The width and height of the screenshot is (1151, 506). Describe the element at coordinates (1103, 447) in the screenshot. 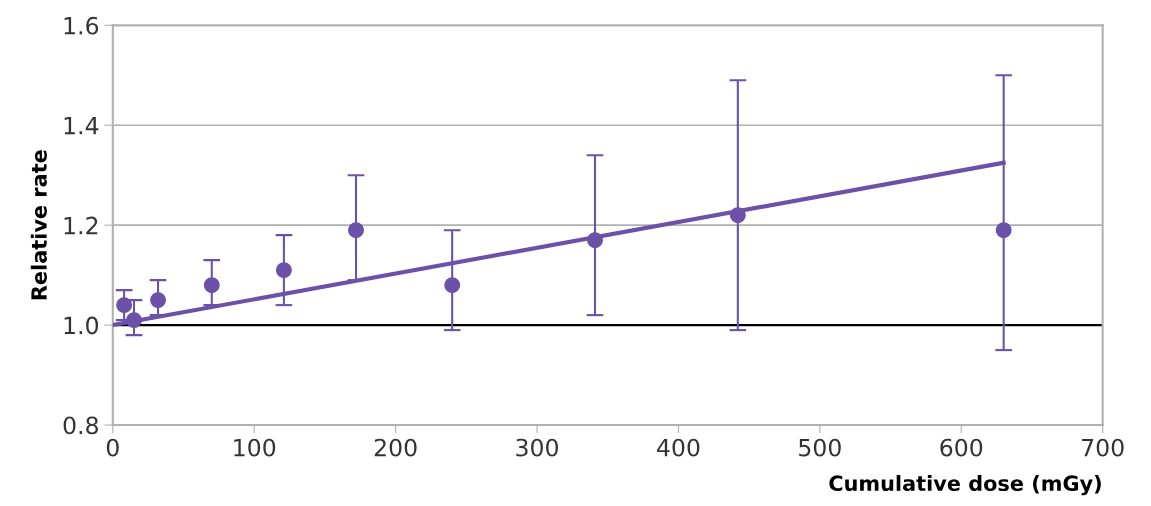

I see `x-tick-label: 700` at that location.